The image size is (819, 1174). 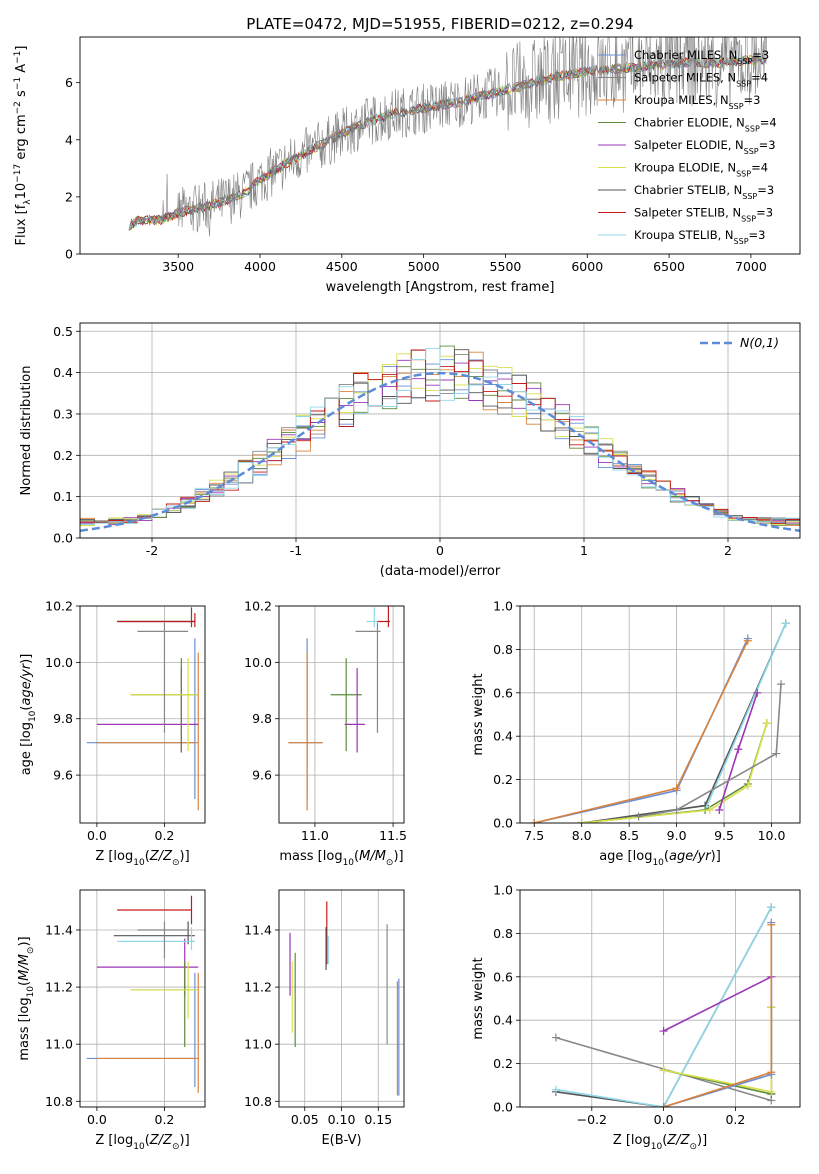 I want to click on histogram-step-line, so click(x=440, y=436).